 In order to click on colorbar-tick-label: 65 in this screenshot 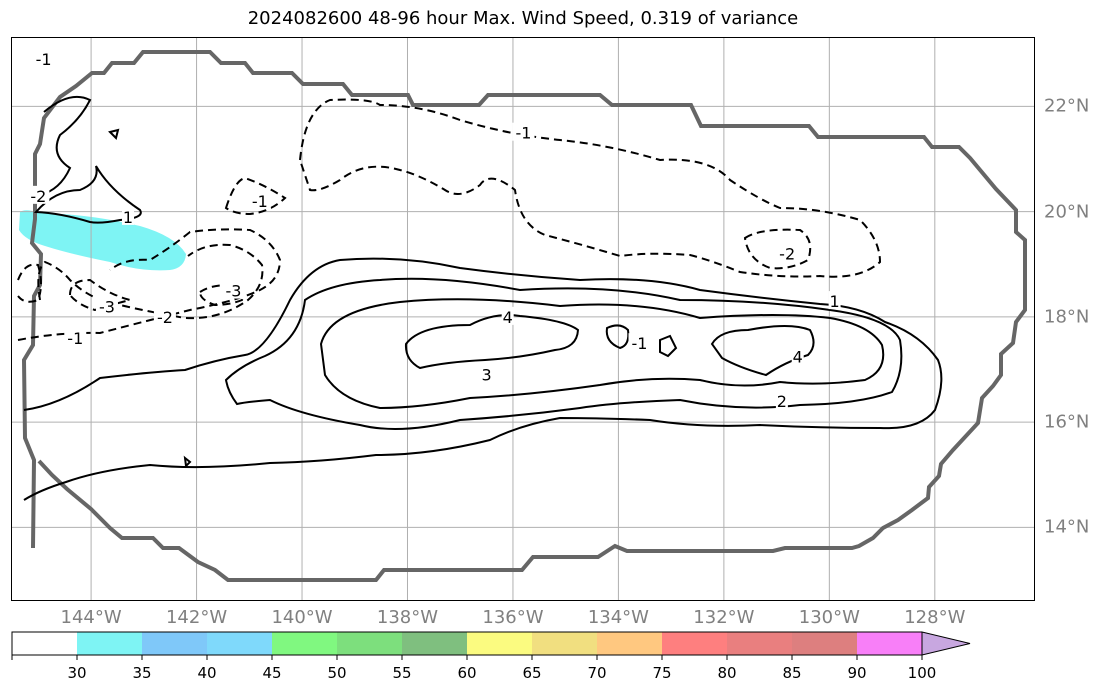, I will do `click(532, 673)`.